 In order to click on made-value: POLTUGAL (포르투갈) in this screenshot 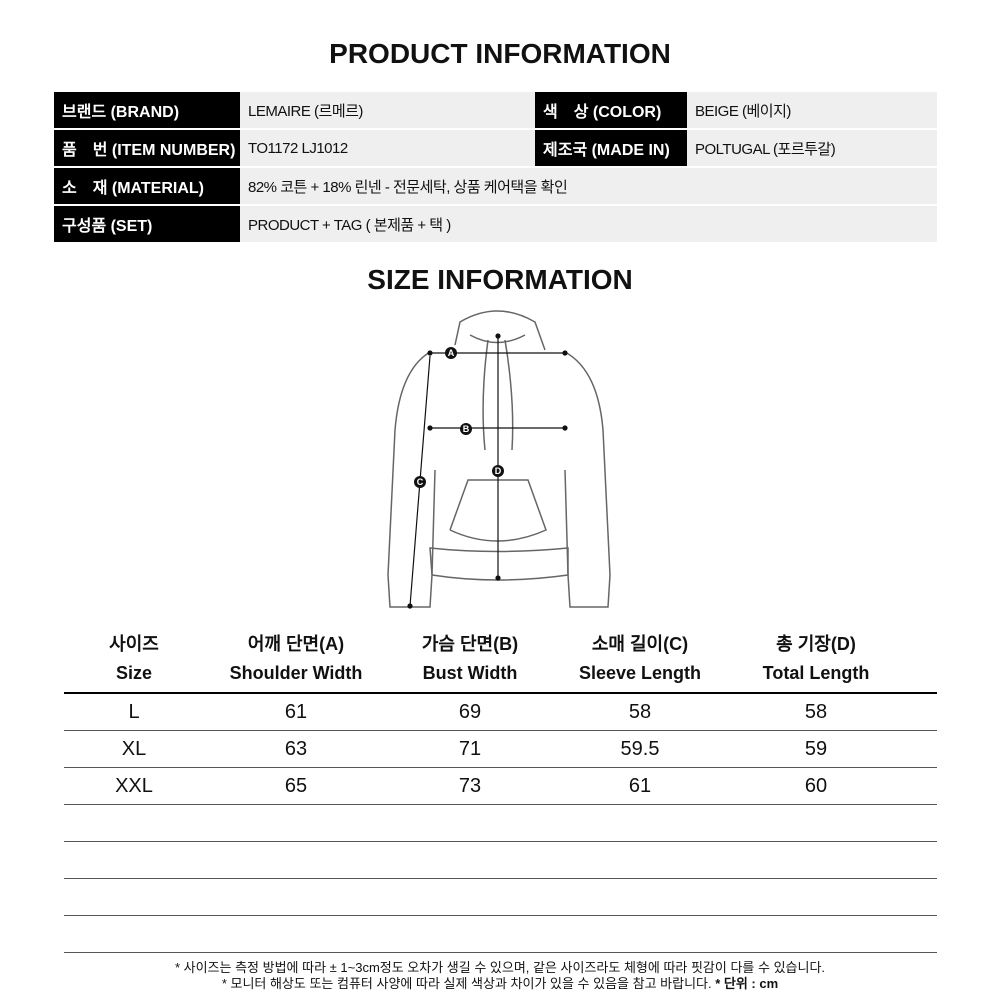, I will do `click(812, 148)`.